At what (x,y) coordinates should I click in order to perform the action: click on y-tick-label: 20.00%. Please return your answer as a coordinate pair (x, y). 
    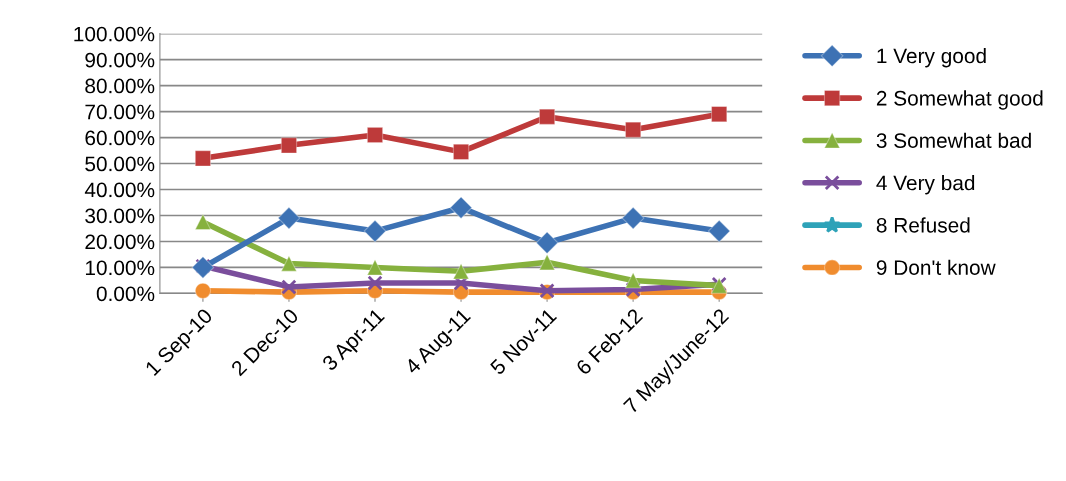
    Looking at the image, I should click on (120, 242).